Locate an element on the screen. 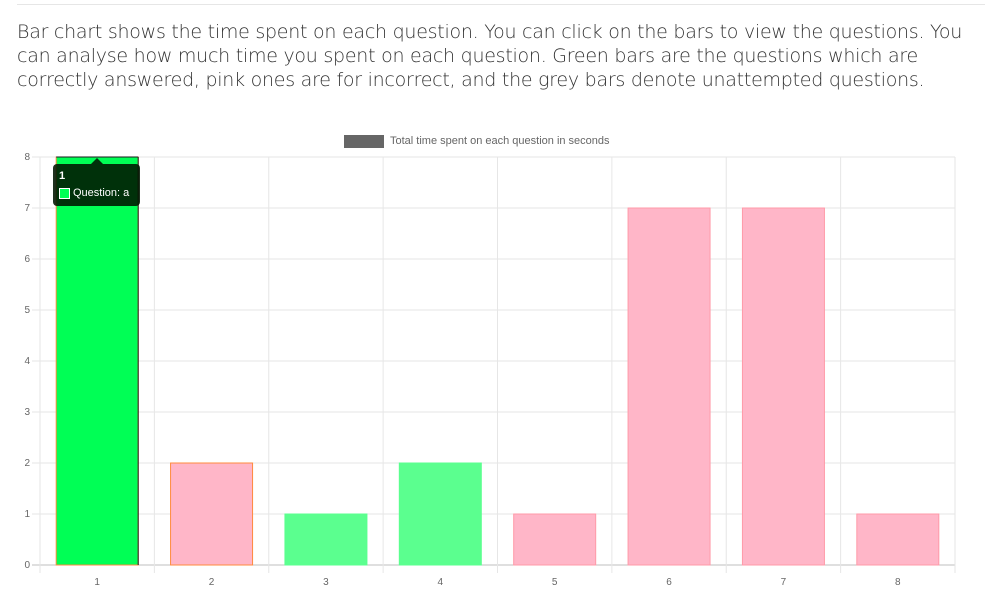 This screenshot has height=607, width=1002. y-tick-label: 5 is located at coordinates (27, 310).